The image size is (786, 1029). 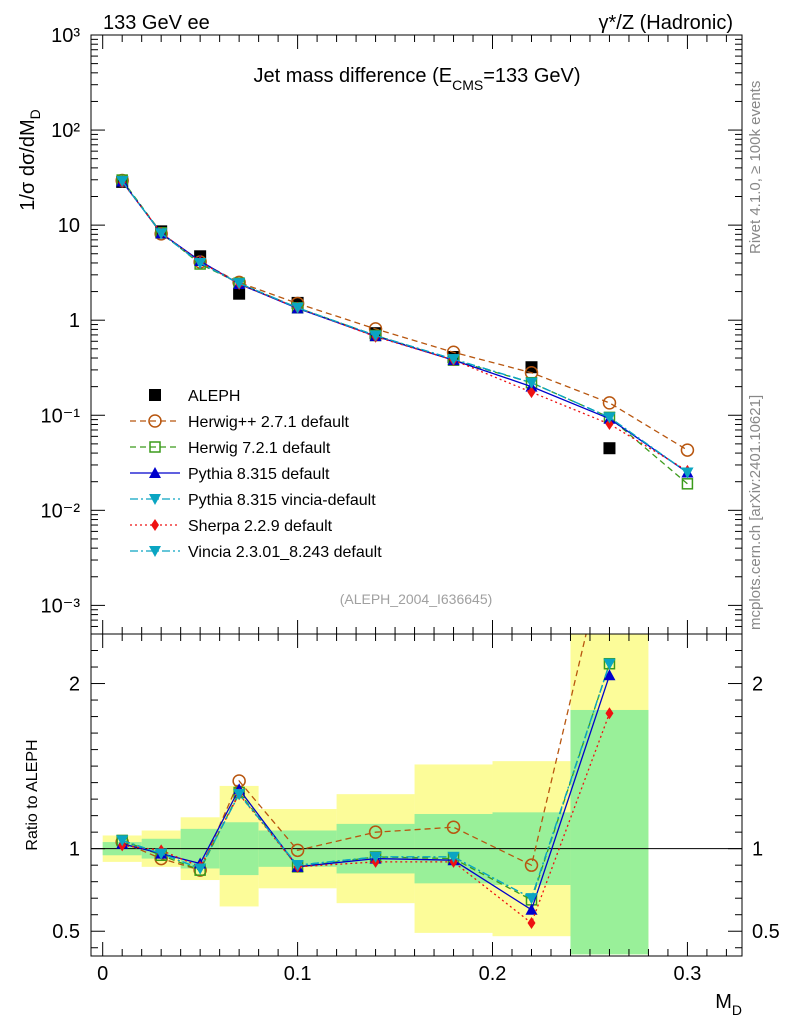 I want to click on x-tick-label: 0.3, so click(x=688, y=974).